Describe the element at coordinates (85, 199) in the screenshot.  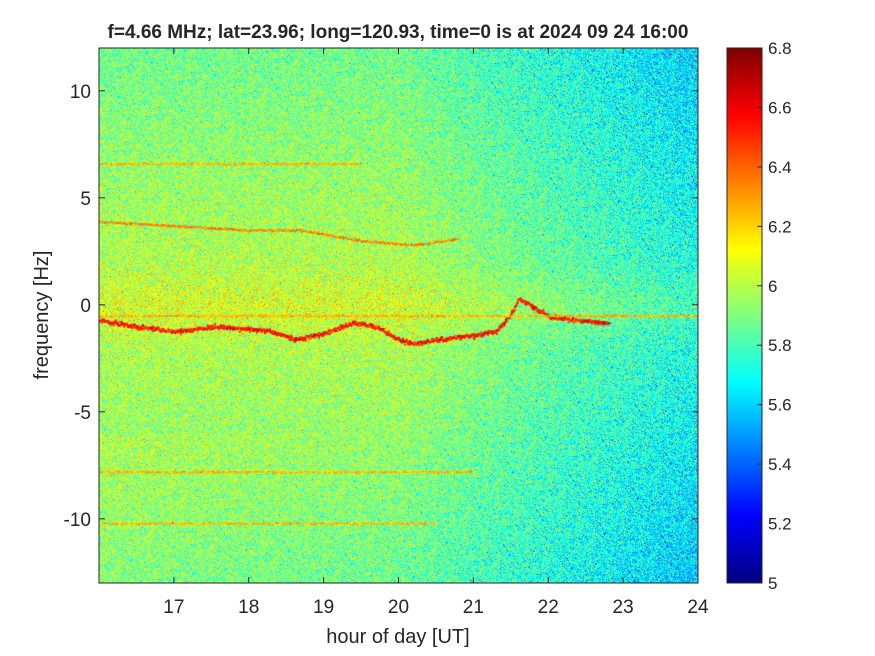
I see `y-tick-label: 5` at that location.